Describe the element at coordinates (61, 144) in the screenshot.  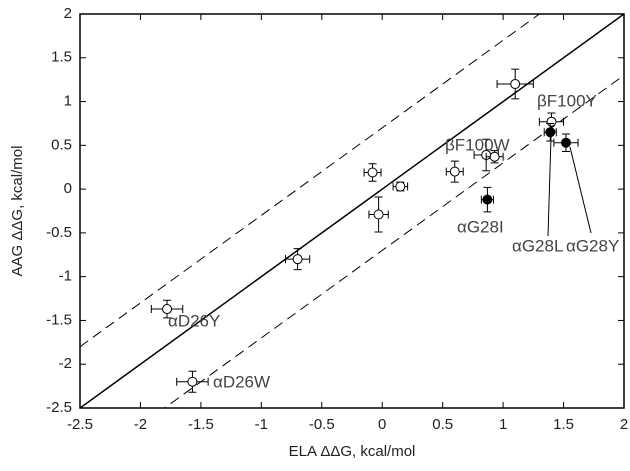
I see `y-tick-label: 0.5` at that location.